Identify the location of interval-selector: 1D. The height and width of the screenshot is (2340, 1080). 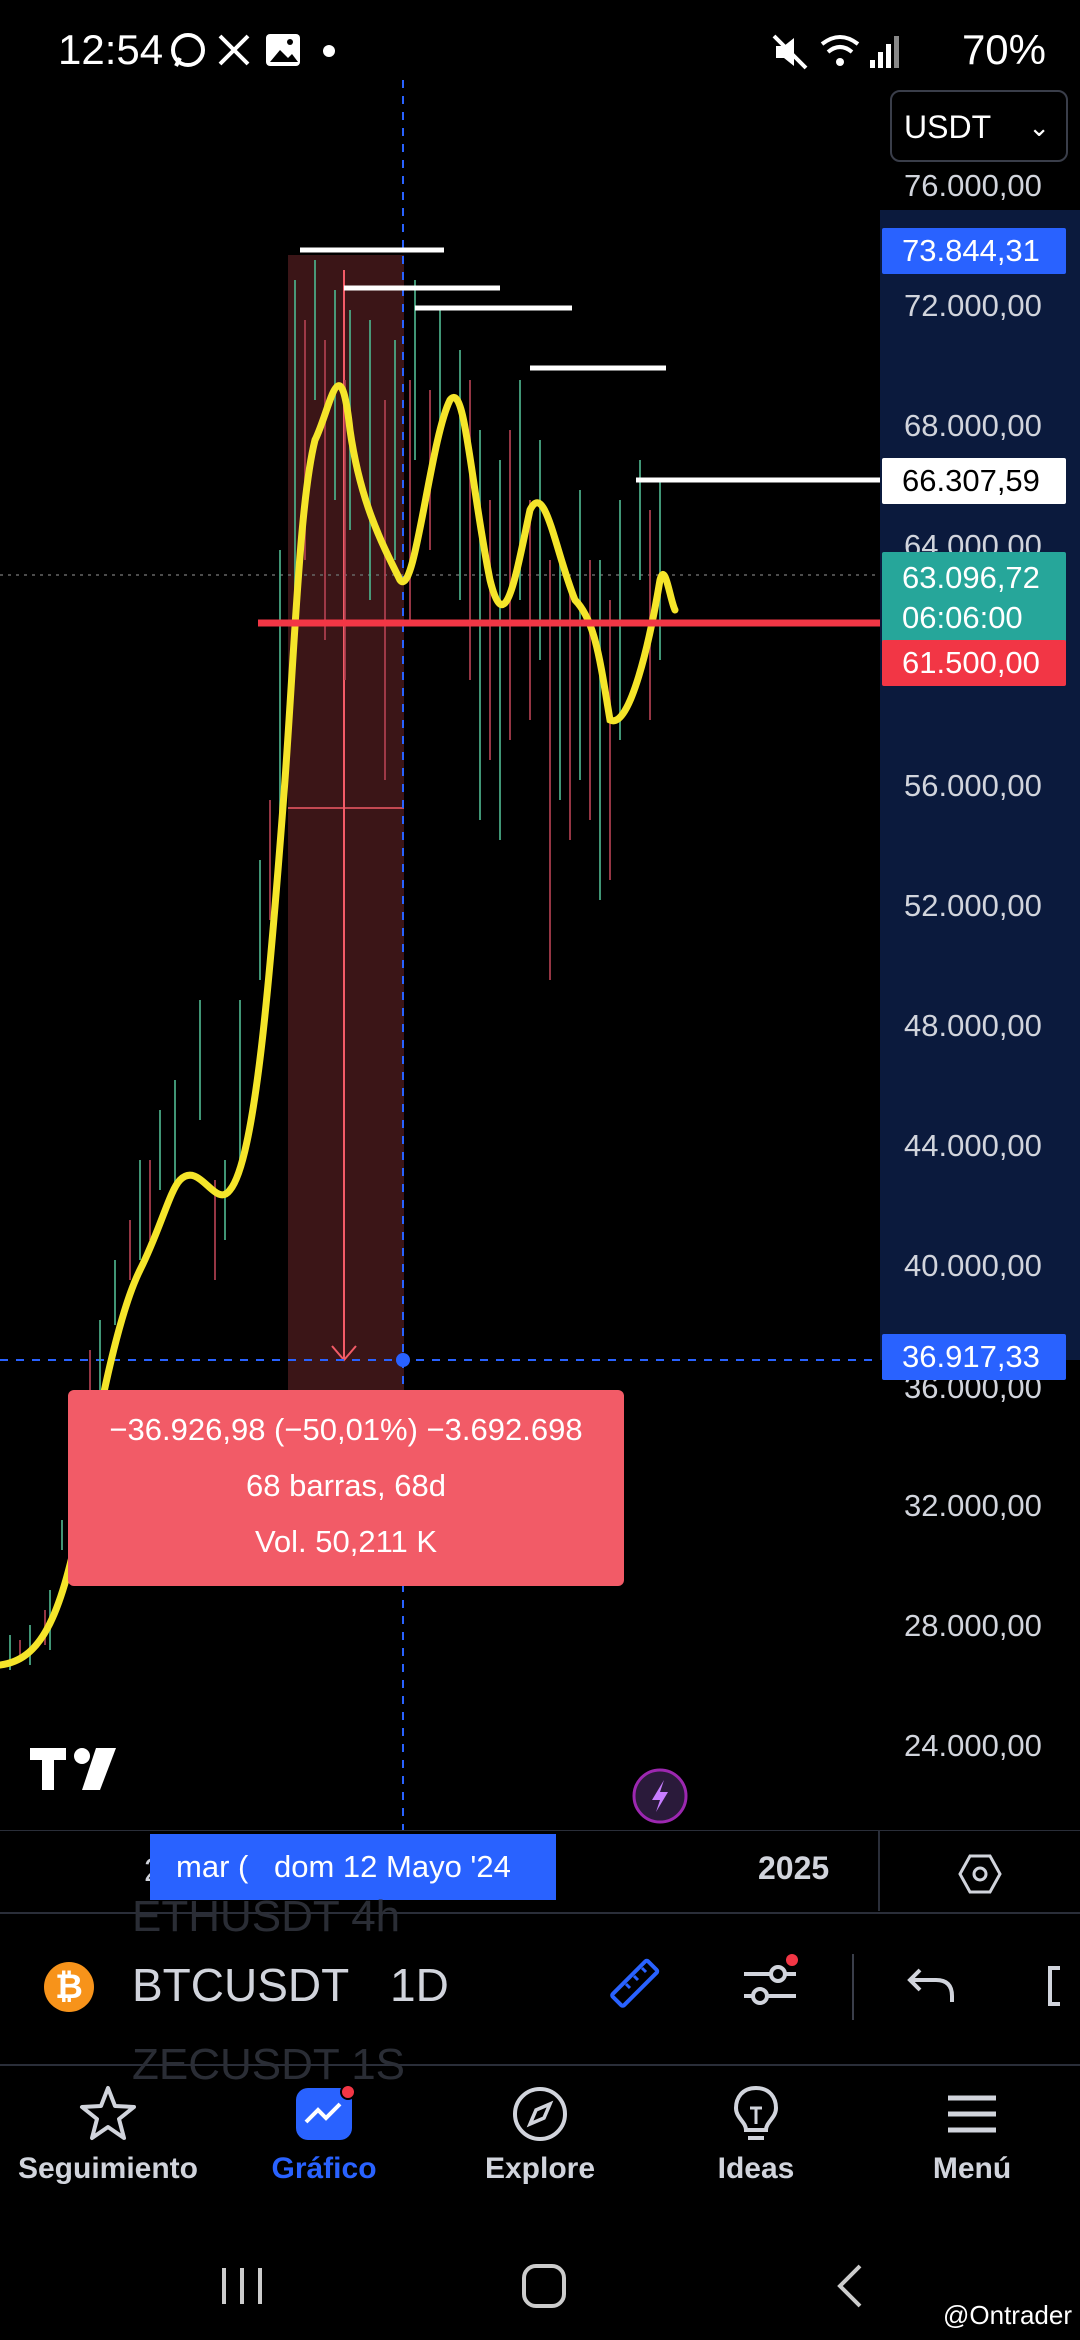
(419, 1985).